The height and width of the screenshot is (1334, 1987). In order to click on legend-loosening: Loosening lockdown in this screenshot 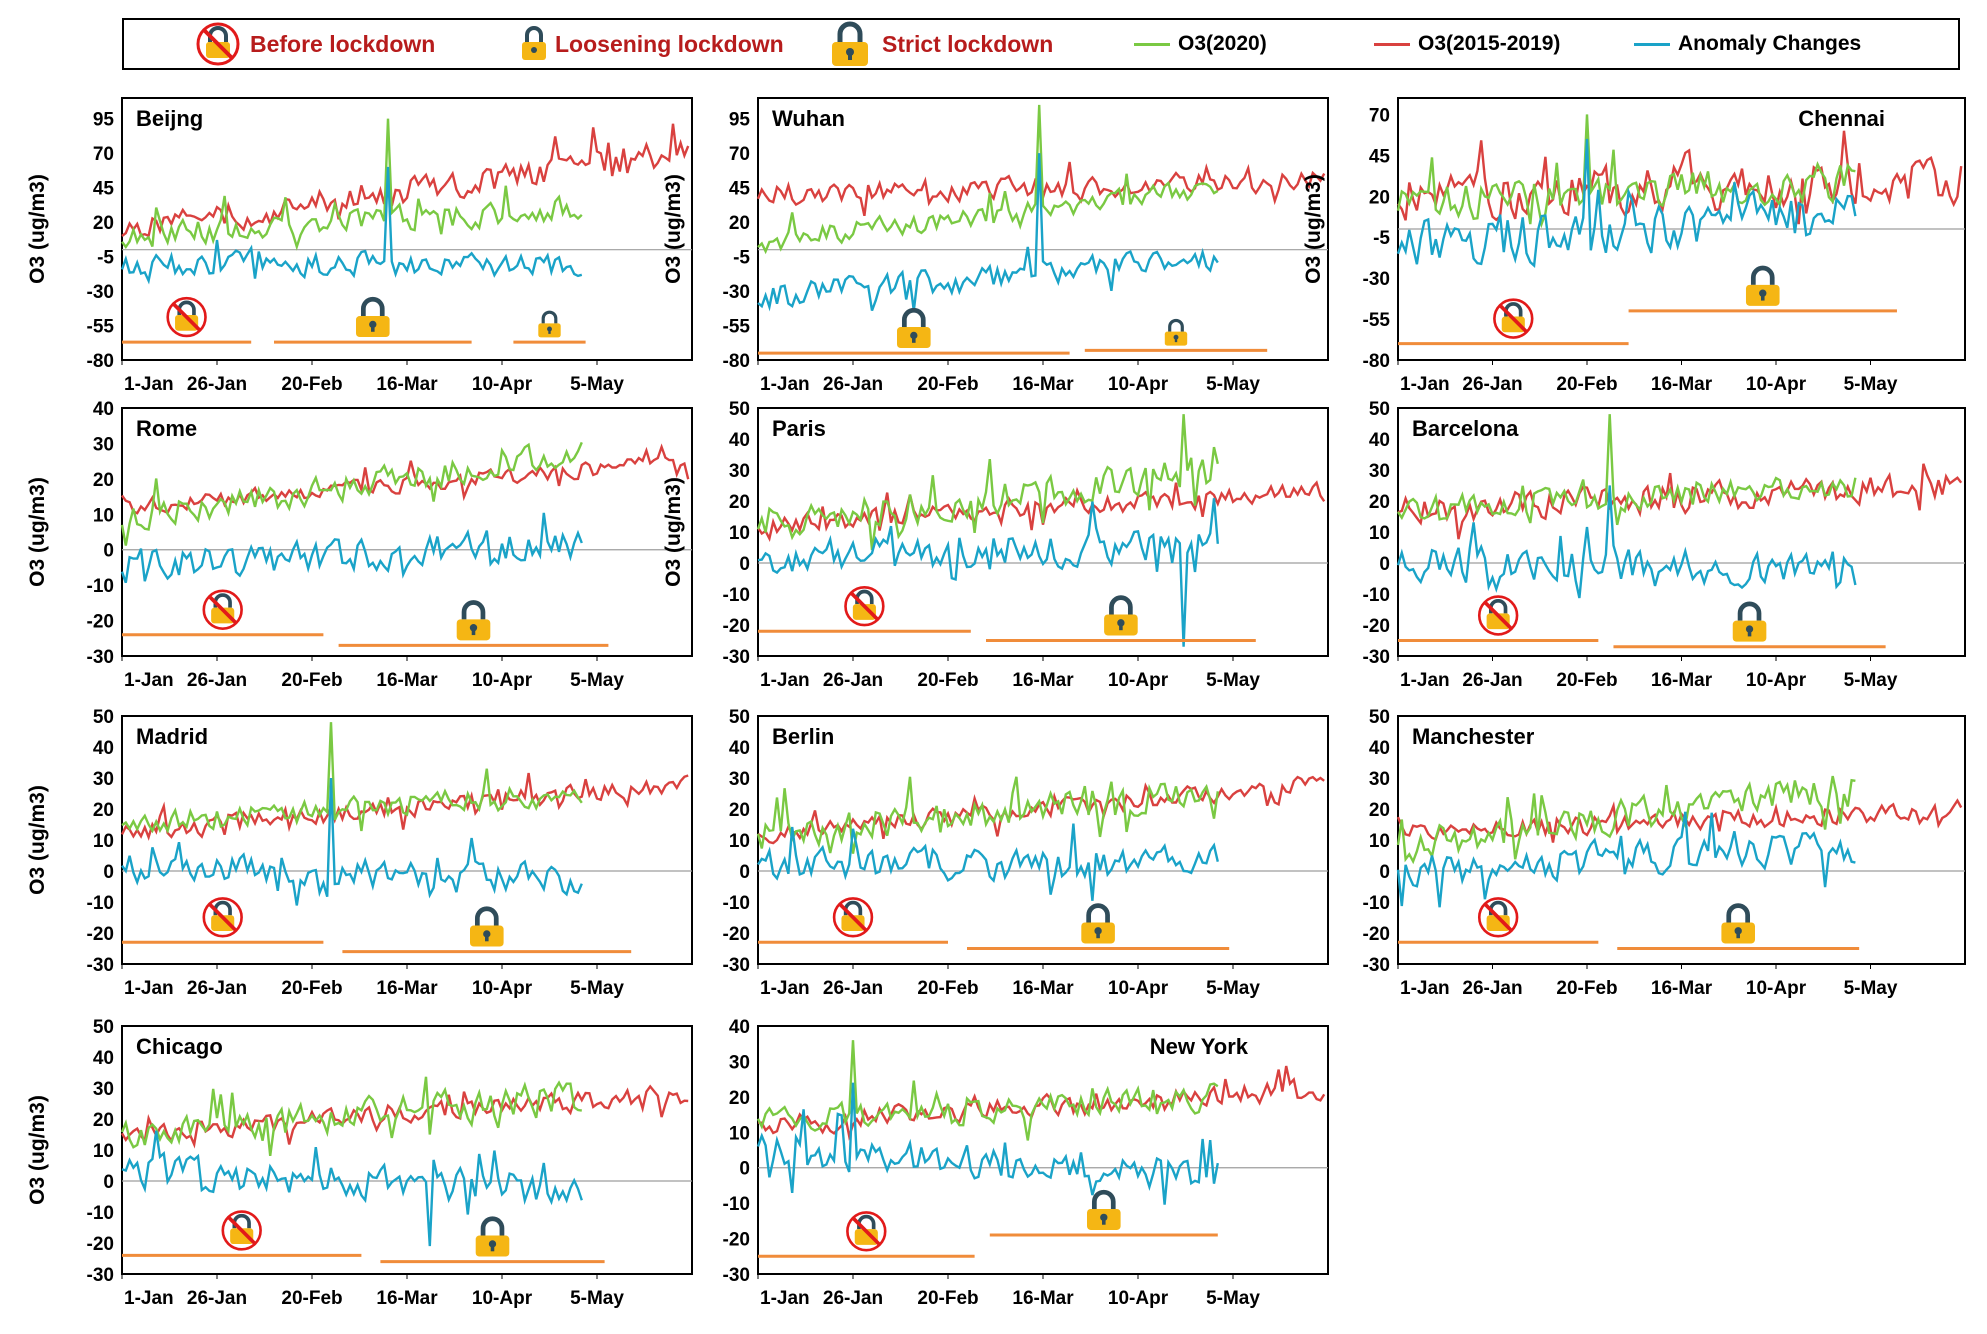, I will do `click(651, 44)`.